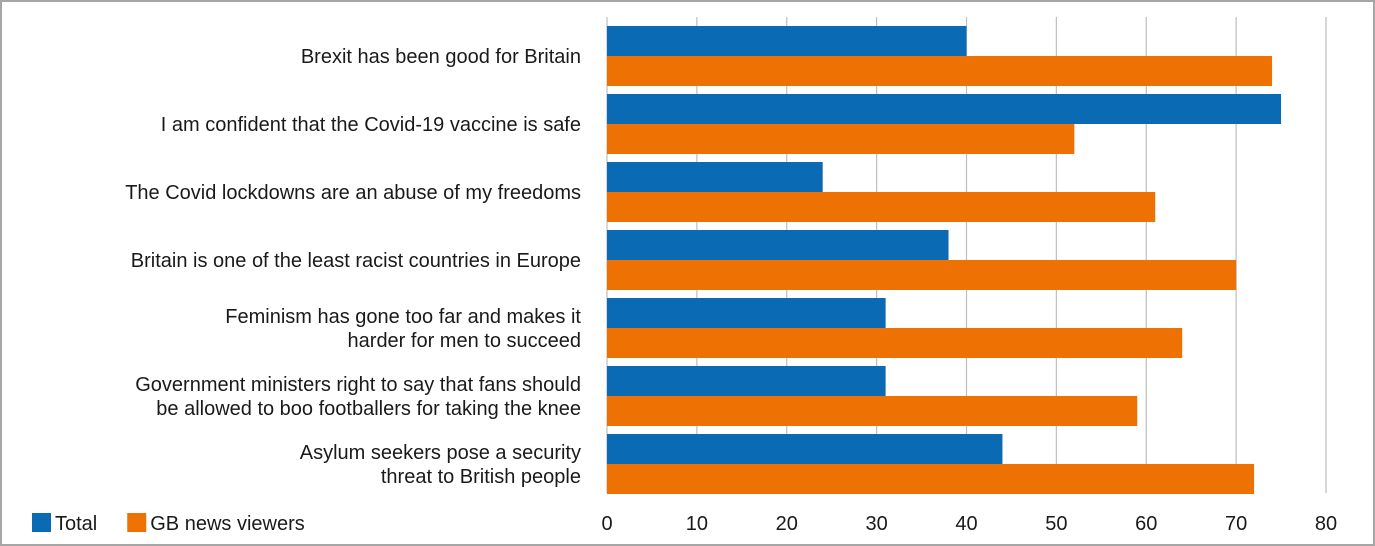 The image size is (1375, 546). I want to click on x-tick-label-40: 40, so click(966, 524).